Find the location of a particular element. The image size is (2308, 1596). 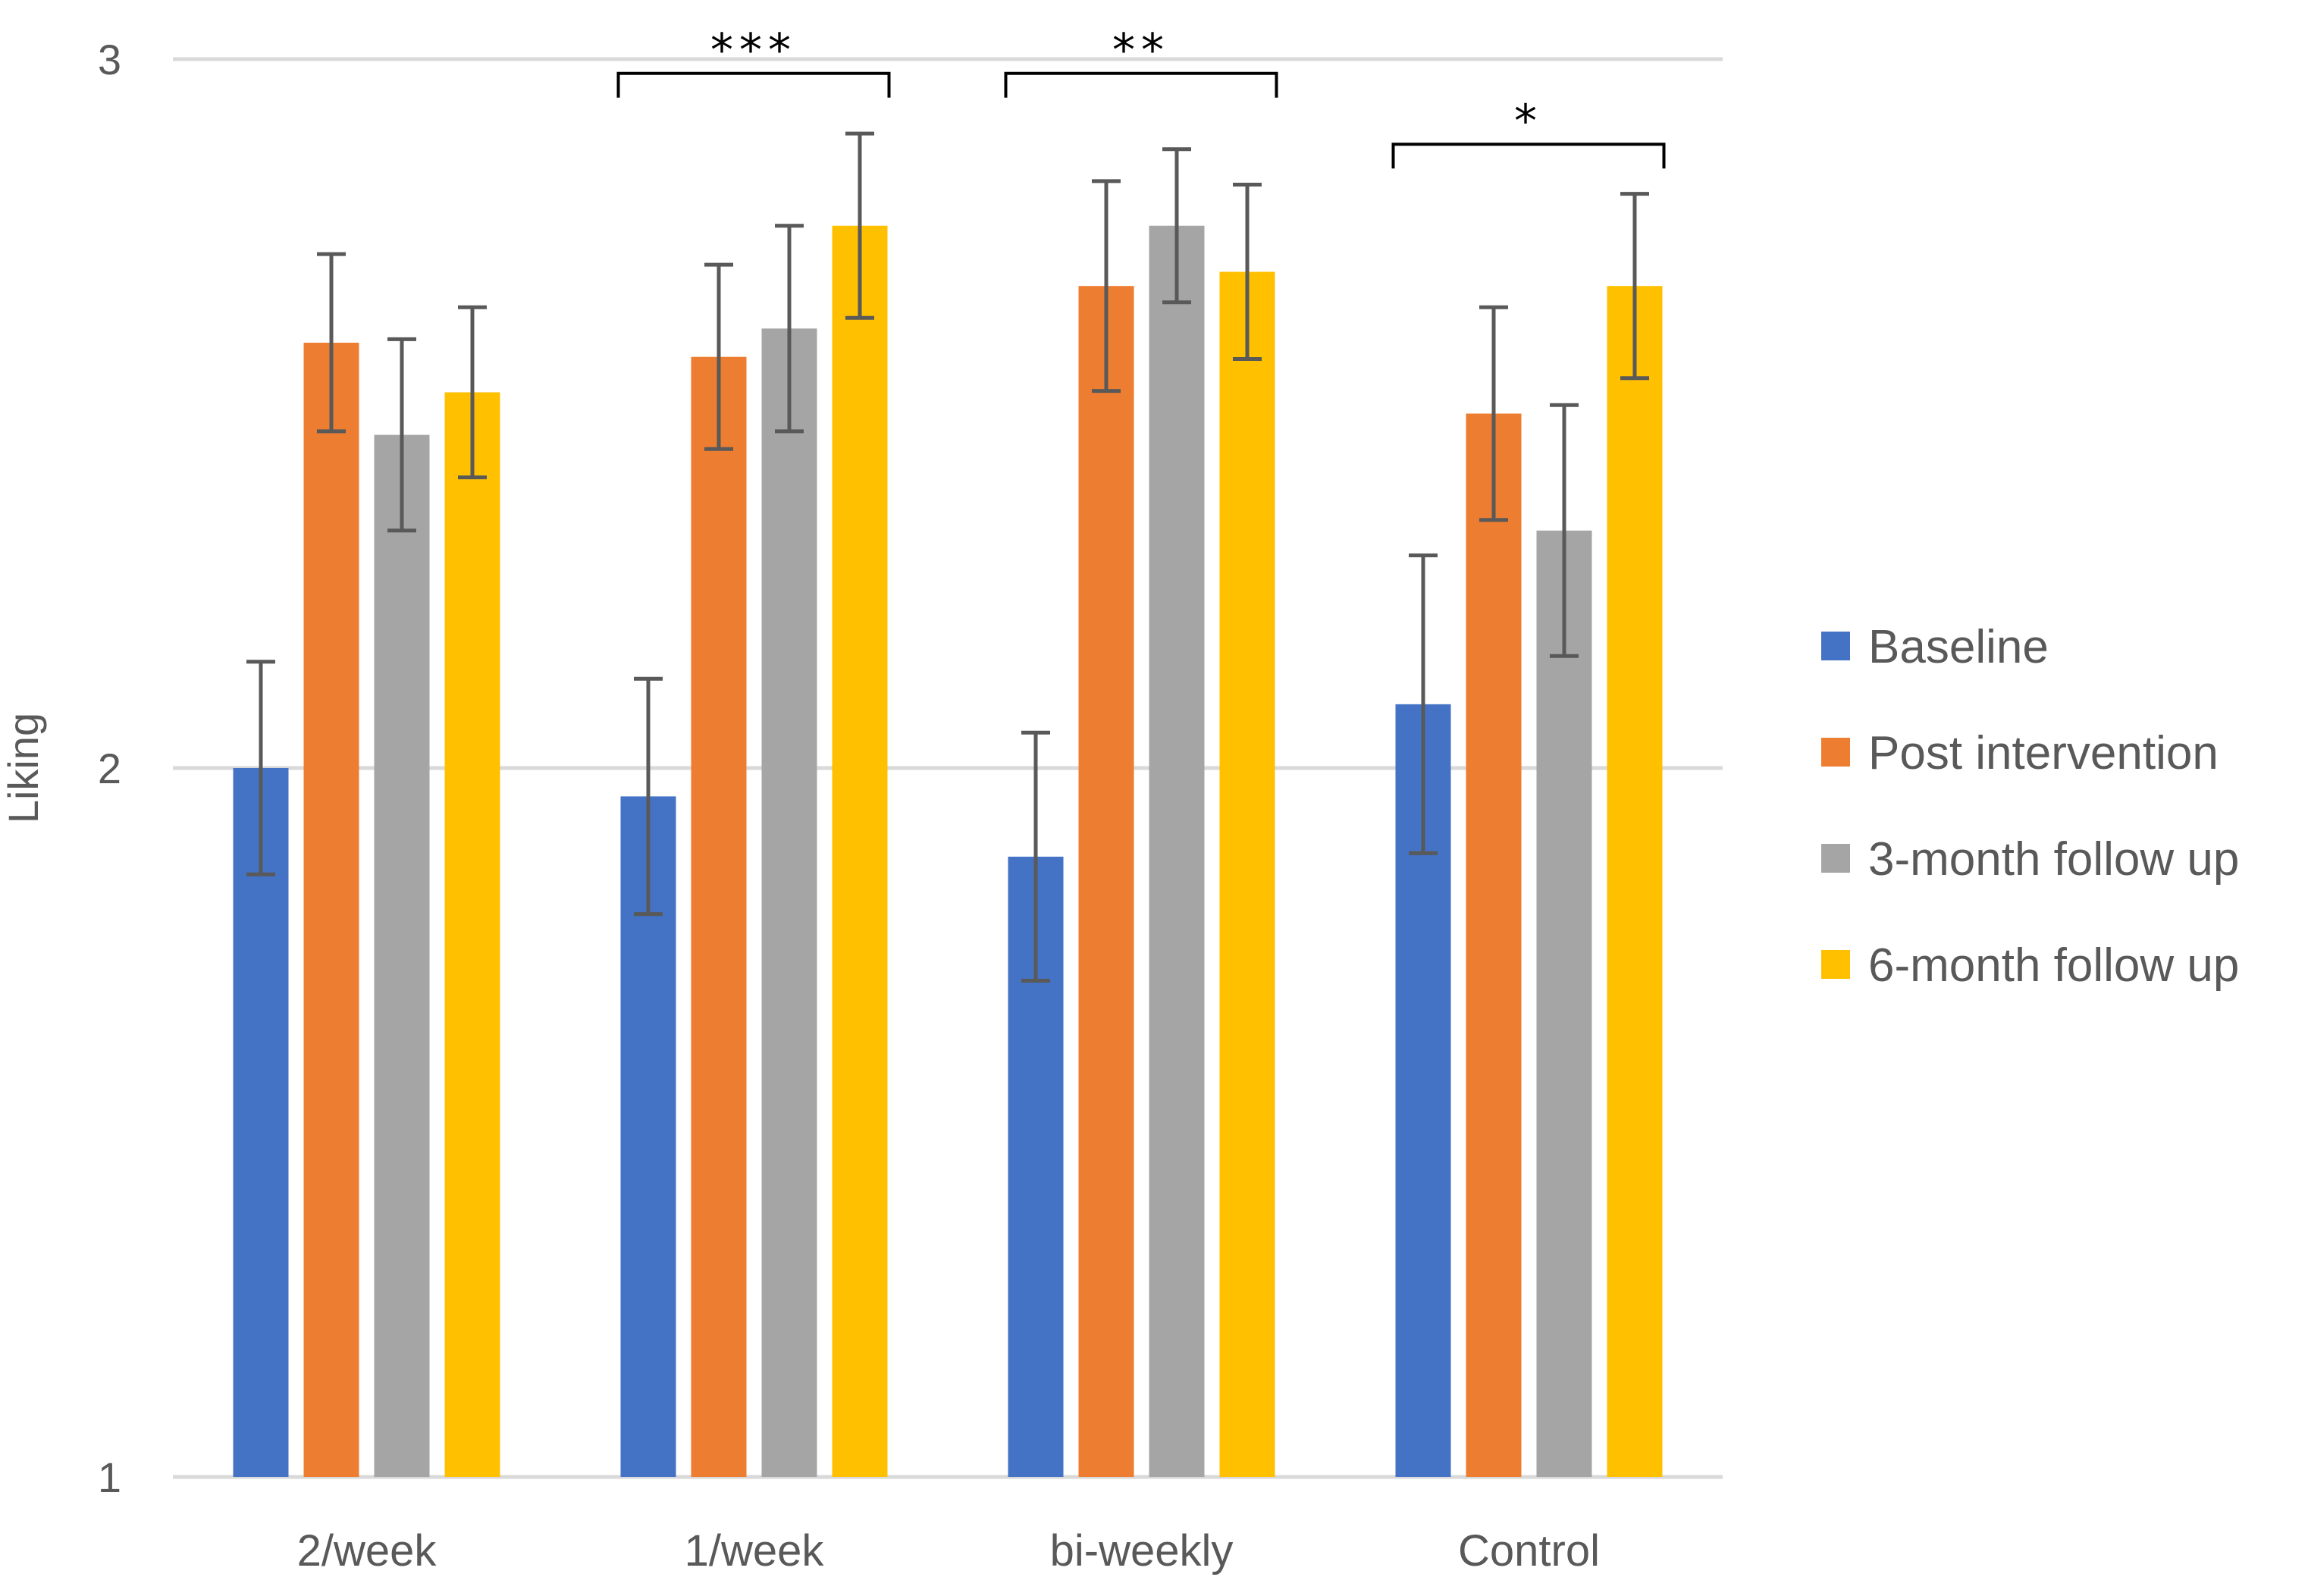

y-axis-title: Liking is located at coordinates (23, 768).